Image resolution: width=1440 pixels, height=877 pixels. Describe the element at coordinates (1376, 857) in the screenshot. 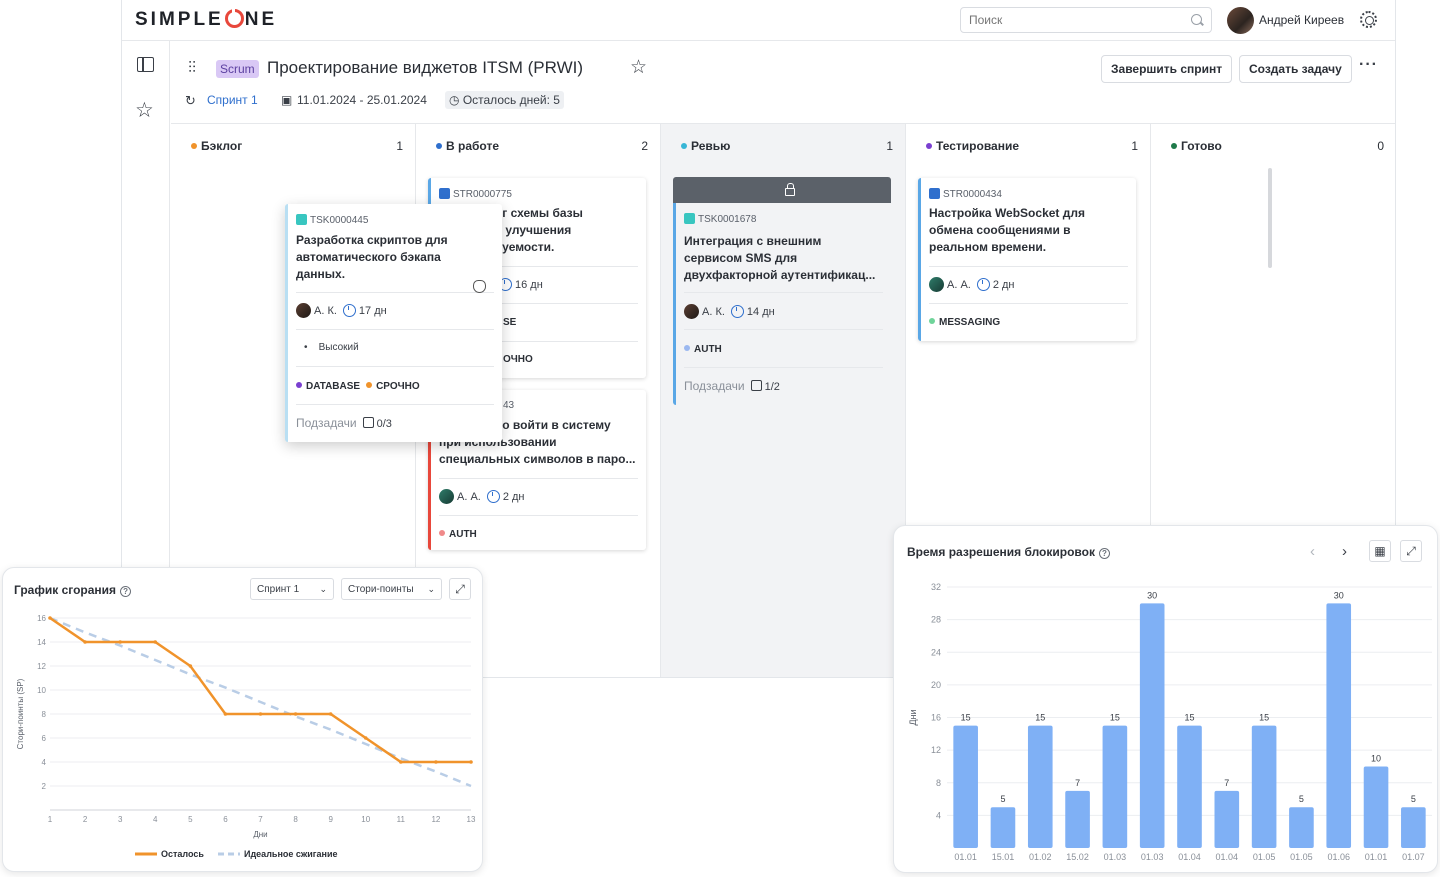

I see `x-tick-label: 01.01` at that location.